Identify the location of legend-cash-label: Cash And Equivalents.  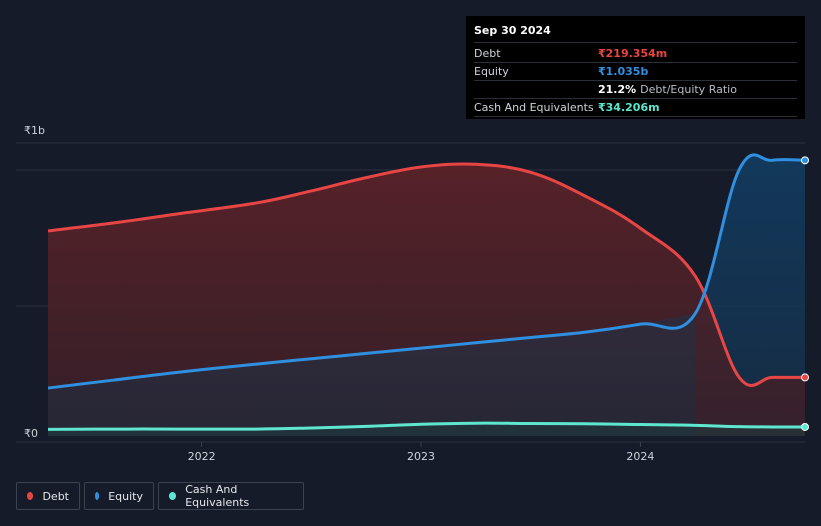
(217, 496).